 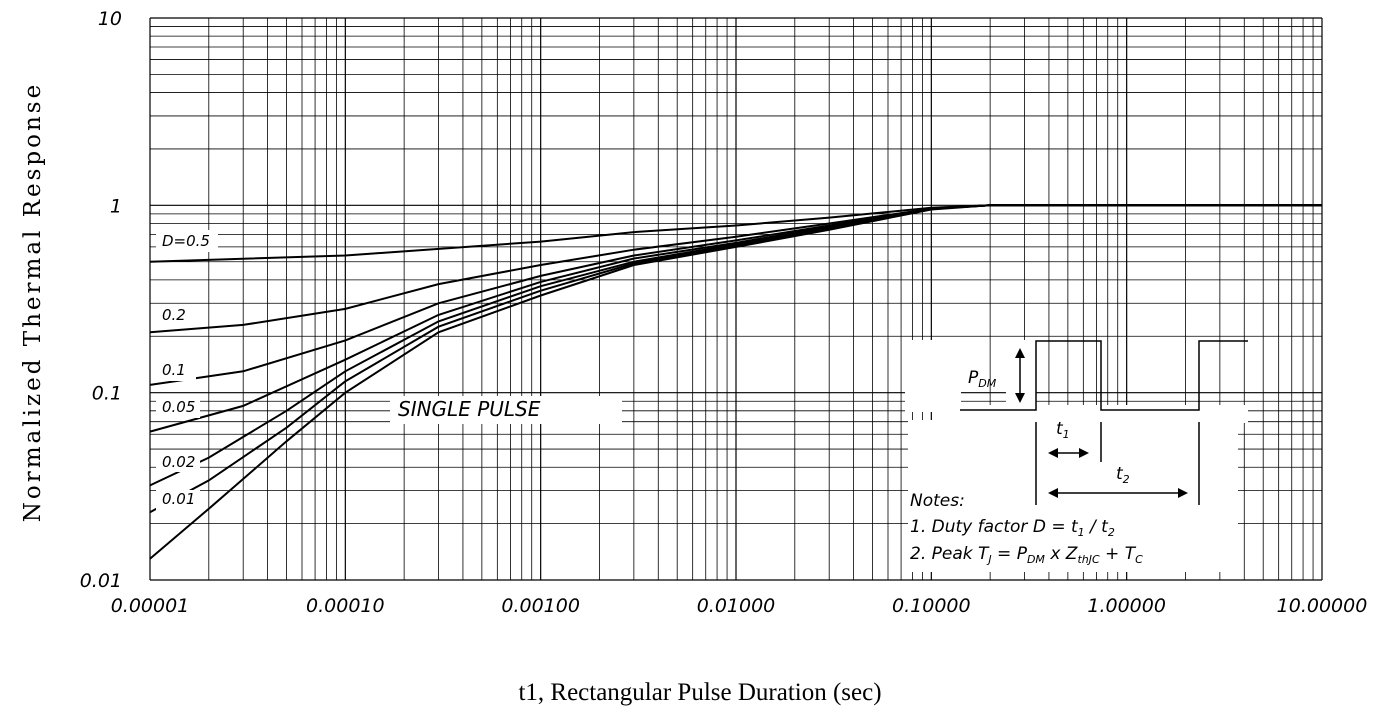 I want to click on pulse-waveform, so click(x=1104, y=375).